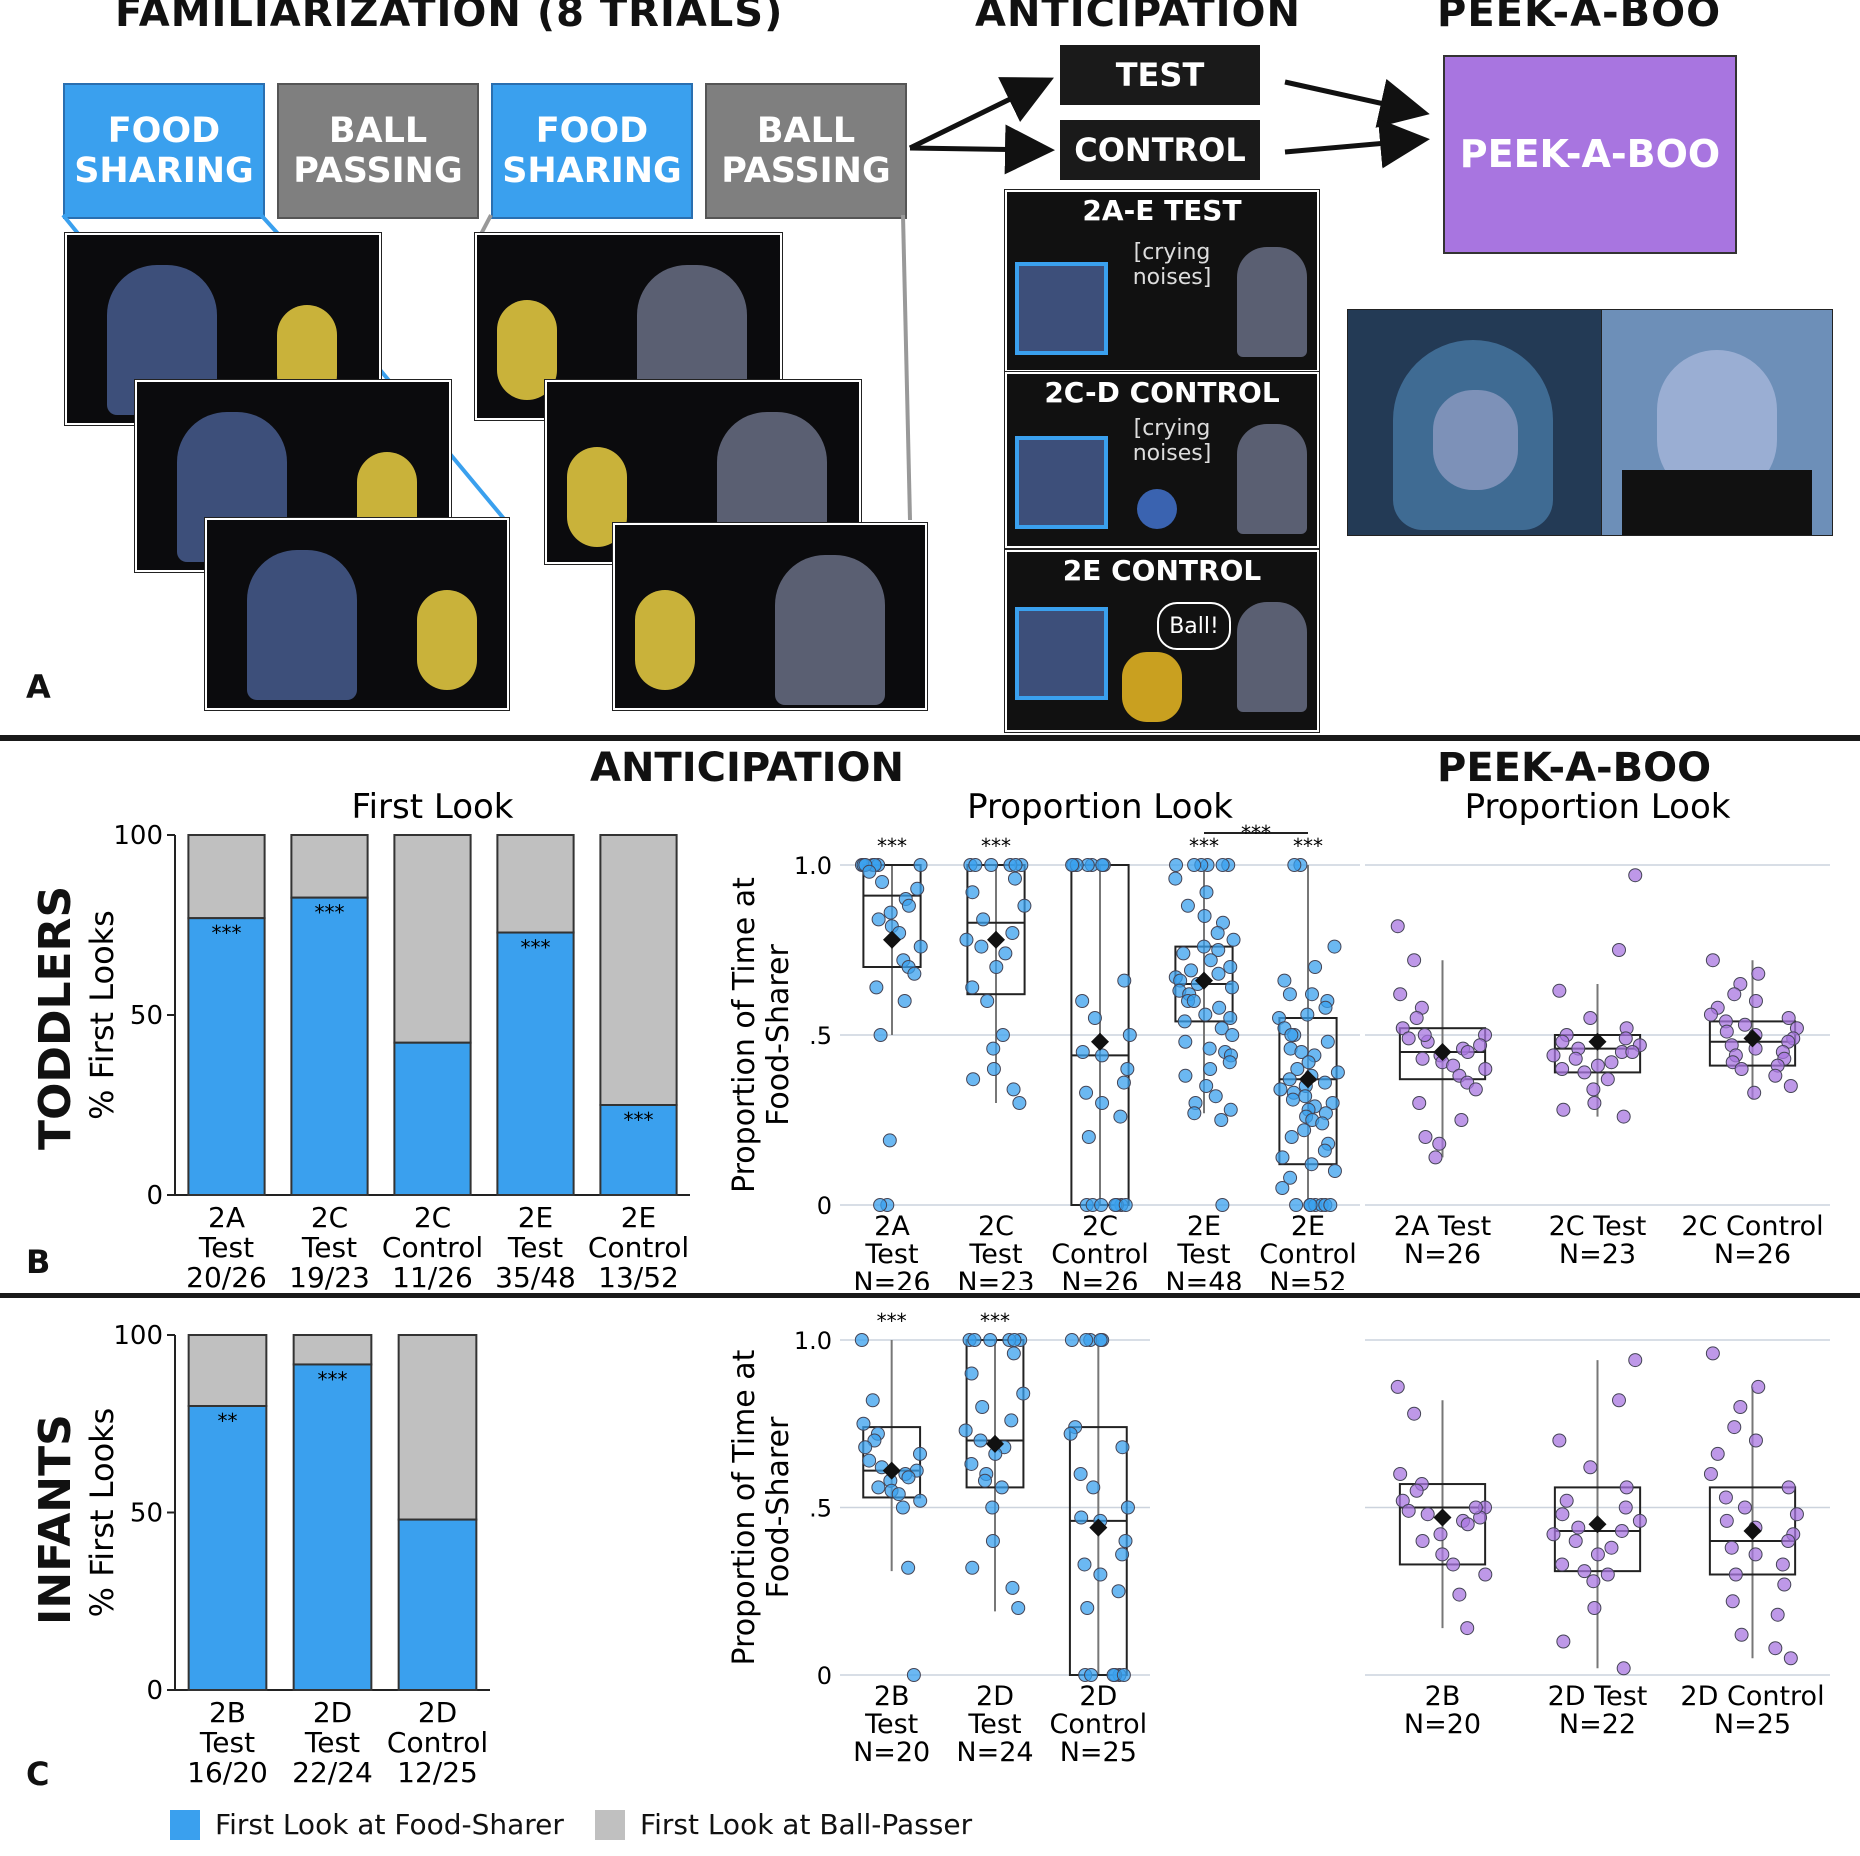  I want to click on section-title-peekaboo: PEEK-A-BOO, so click(1574, 768).